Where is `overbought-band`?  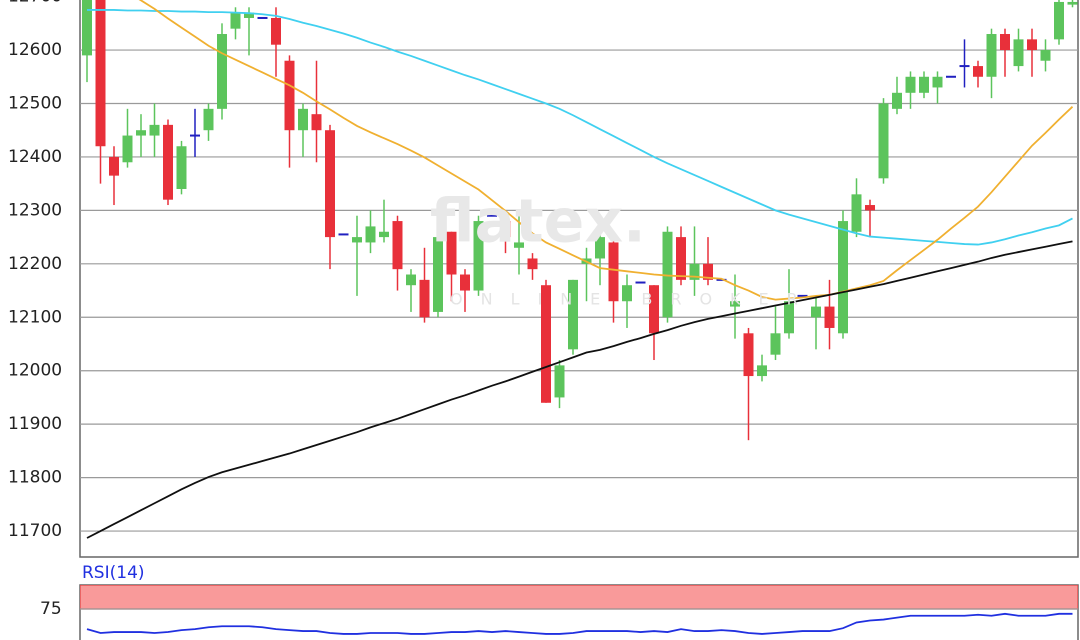 overbought-band is located at coordinates (579, 597).